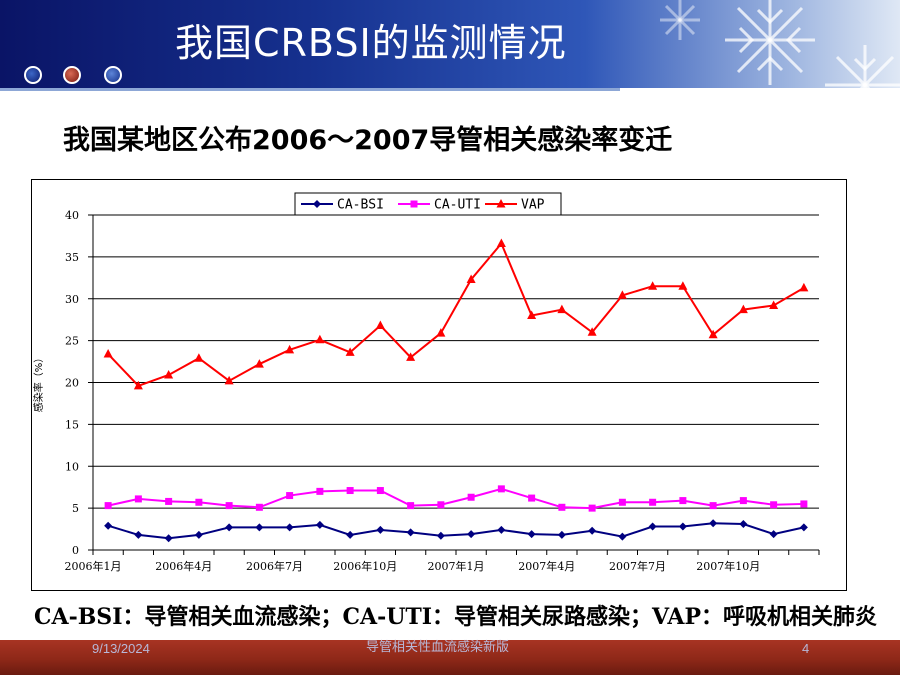 The width and height of the screenshot is (900, 675). Describe the element at coordinates (450, 657) in the screenshot. I see `footer-bar` at that location.